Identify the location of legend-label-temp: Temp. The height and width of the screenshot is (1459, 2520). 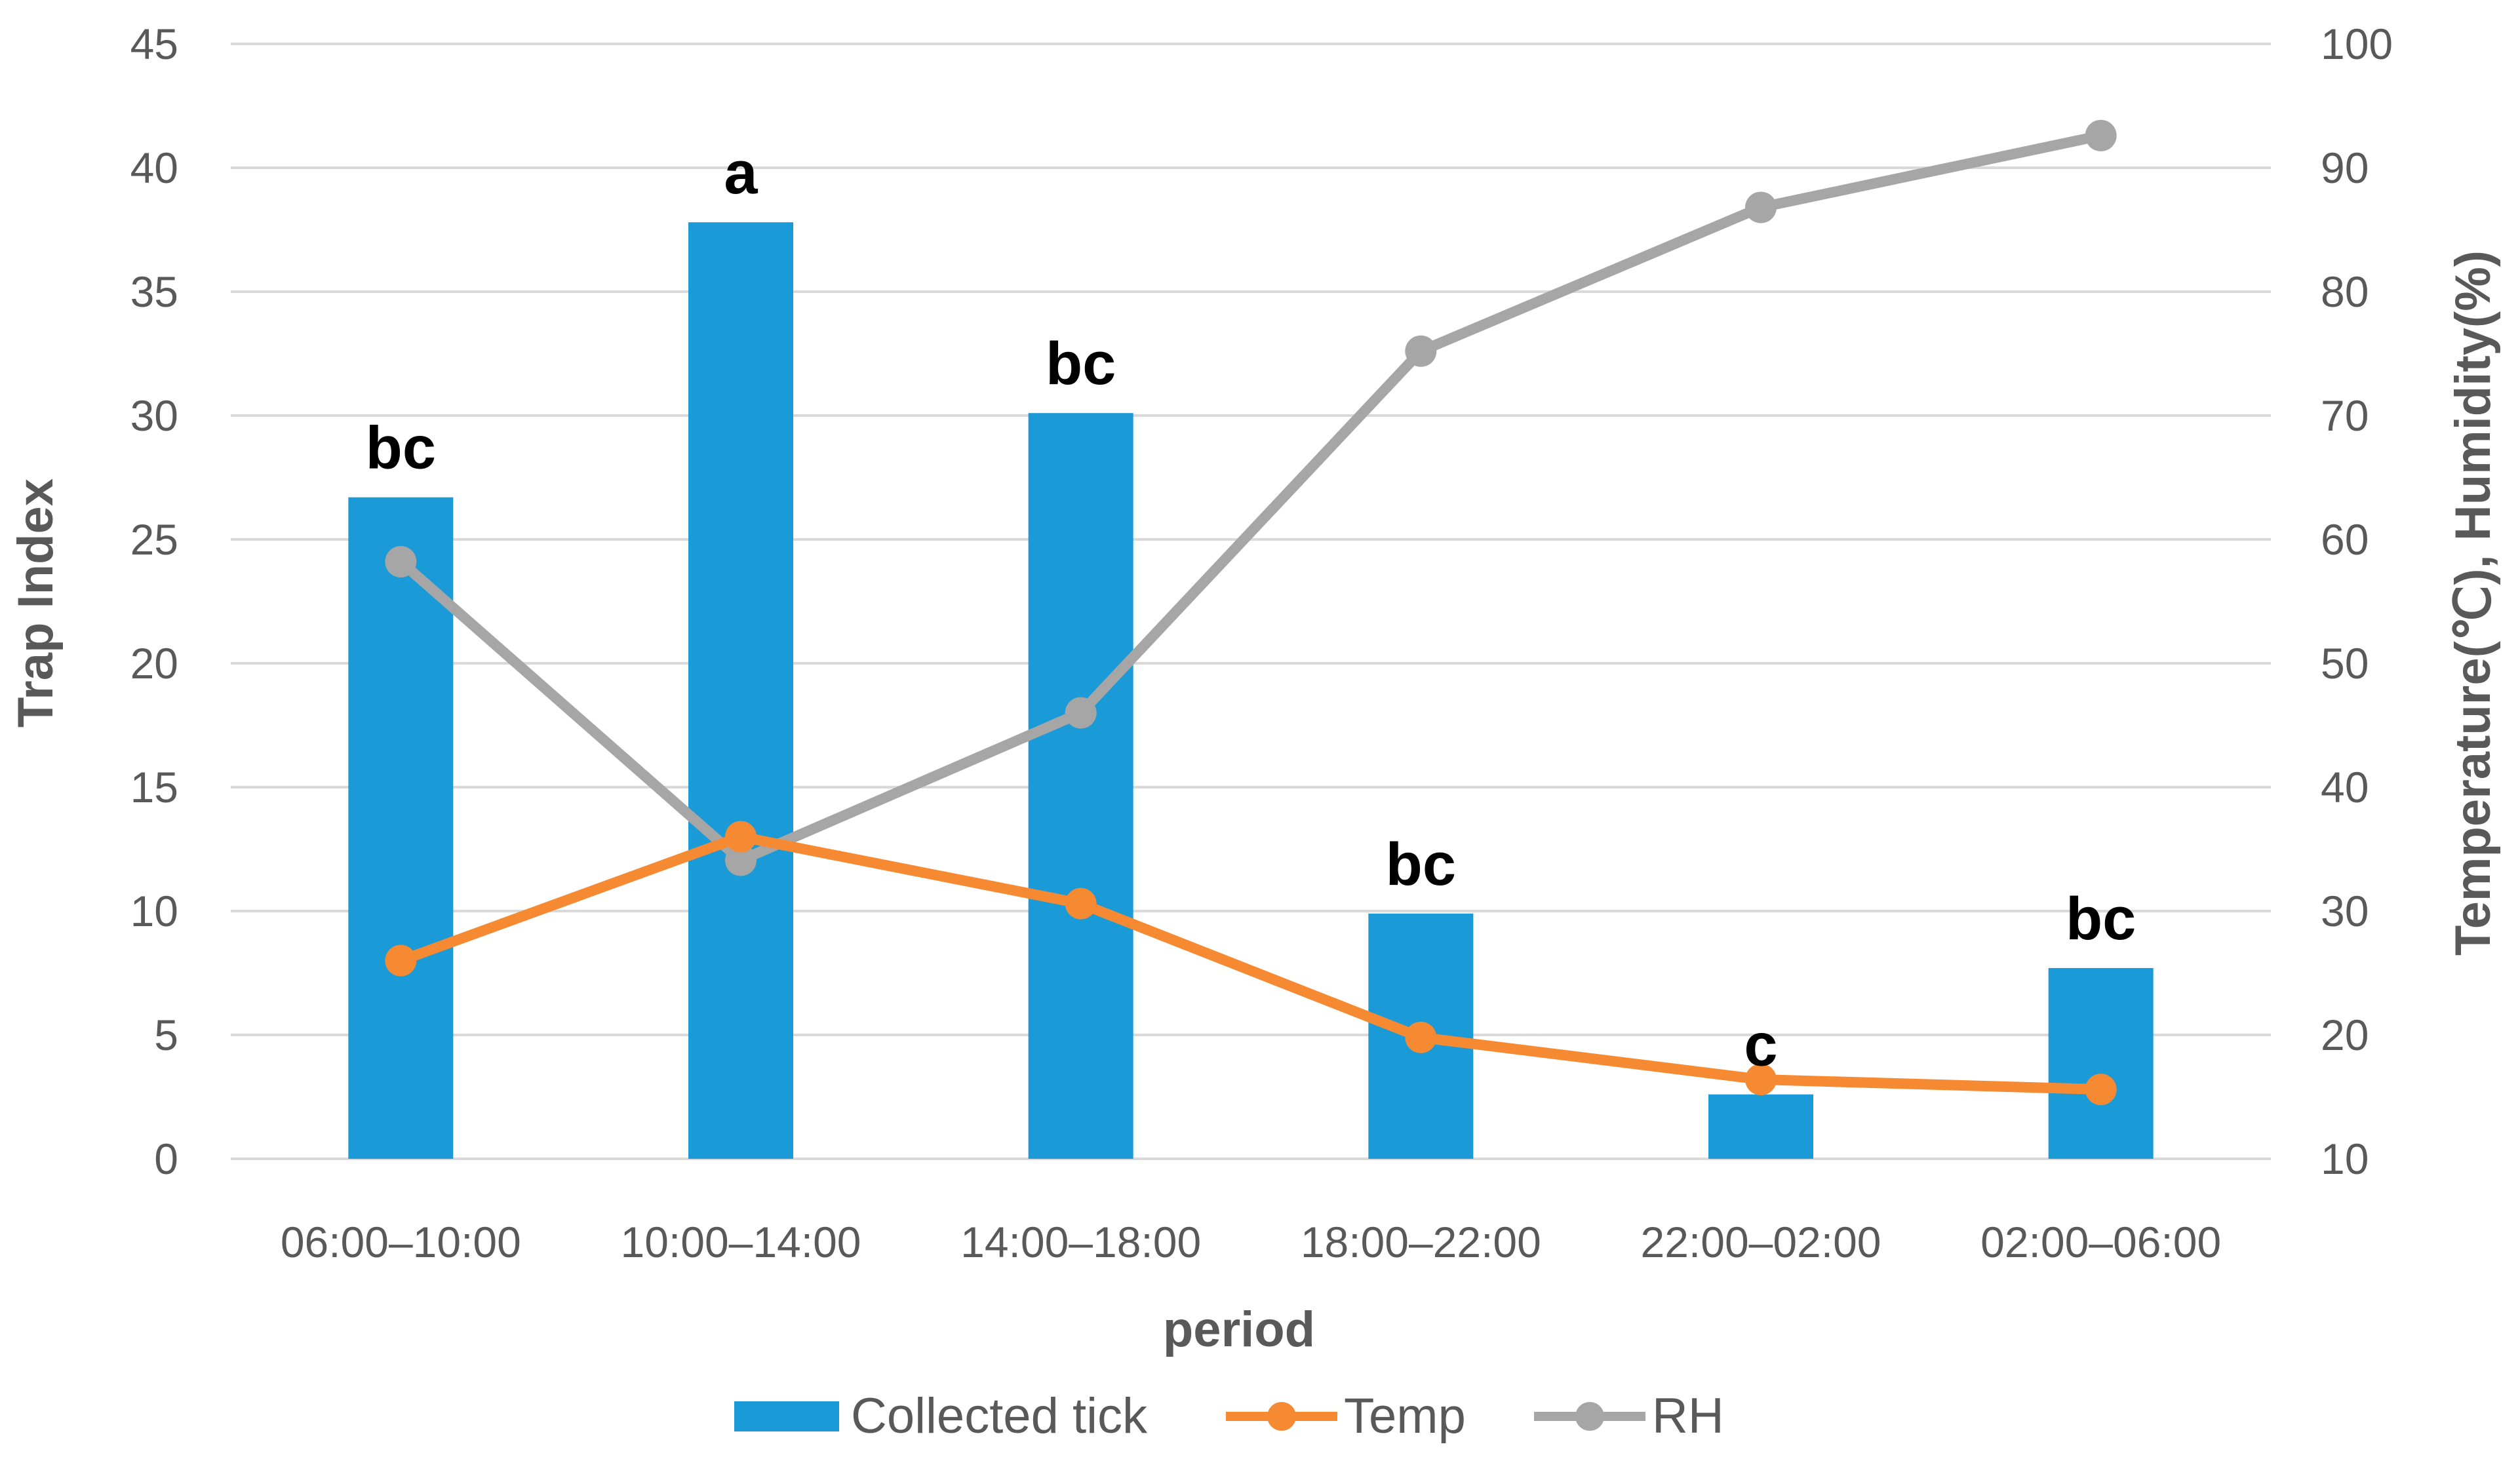
(1405, 1416).